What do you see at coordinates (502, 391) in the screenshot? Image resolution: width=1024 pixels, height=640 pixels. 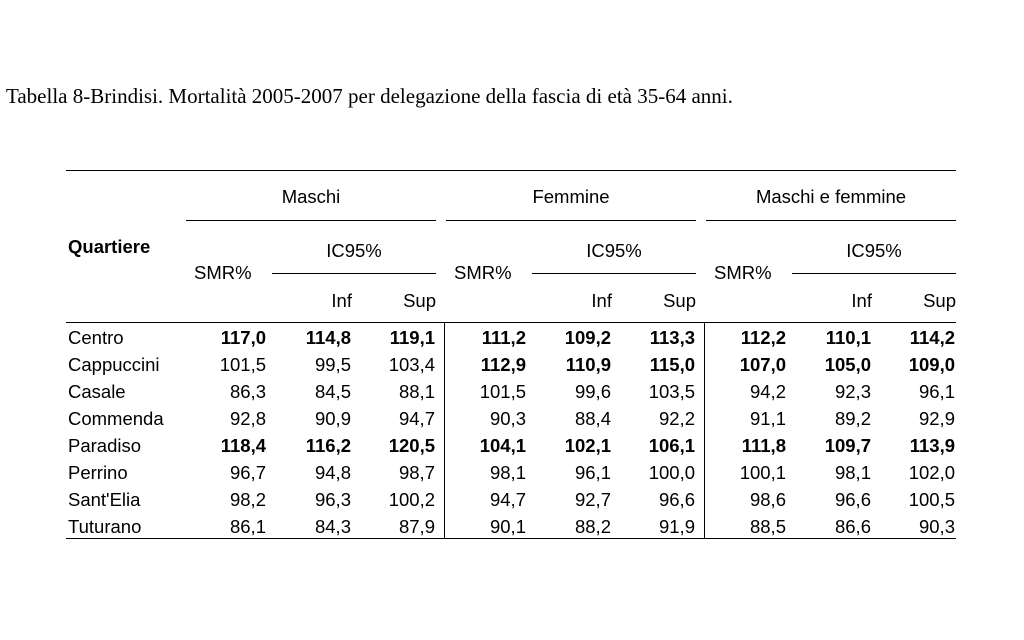 I see `value-smr-femmine: 101,5` at bounding box center [502, 391].